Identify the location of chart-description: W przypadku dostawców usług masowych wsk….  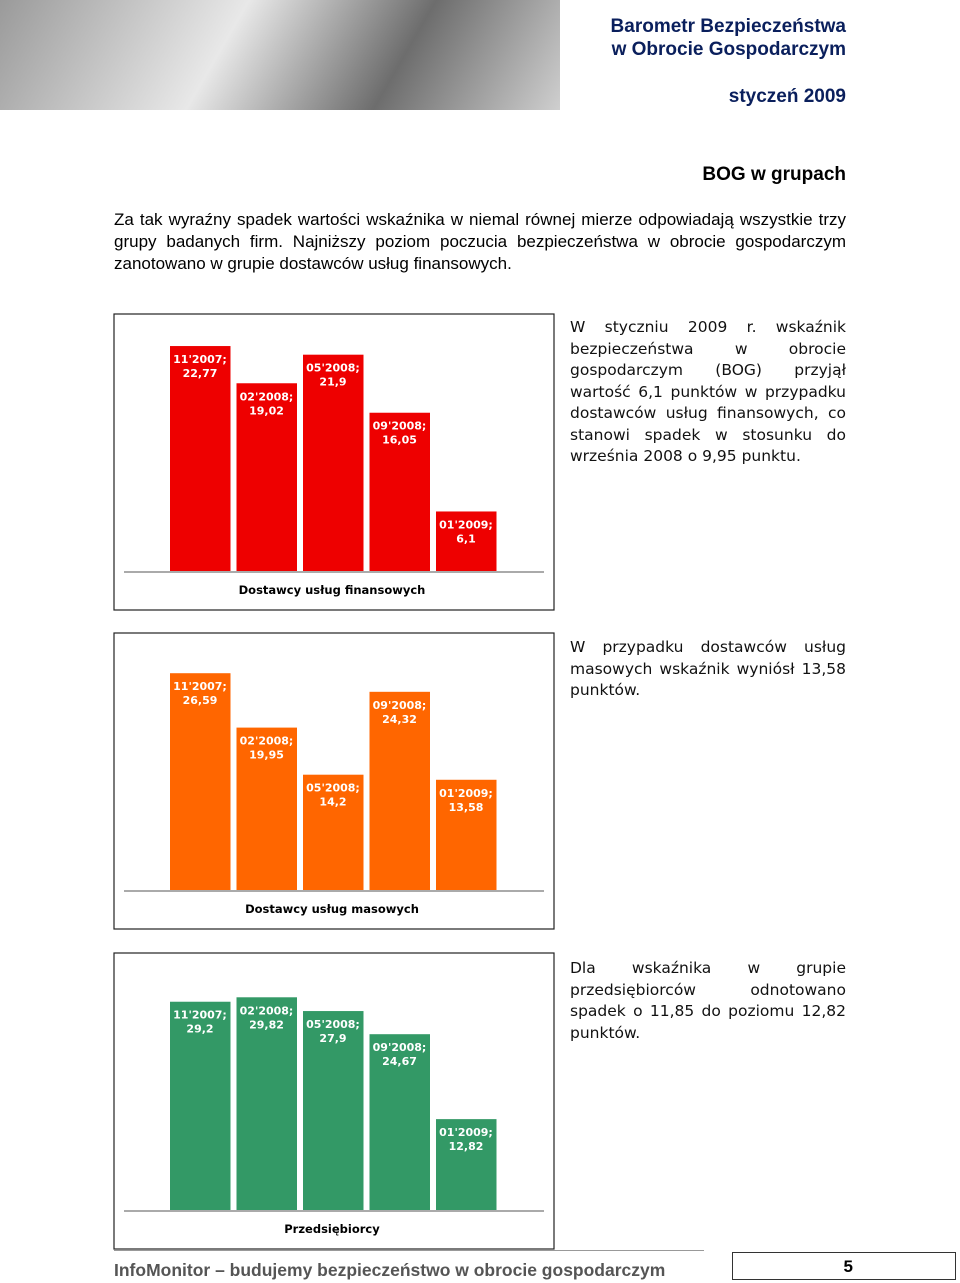
(708, 668).